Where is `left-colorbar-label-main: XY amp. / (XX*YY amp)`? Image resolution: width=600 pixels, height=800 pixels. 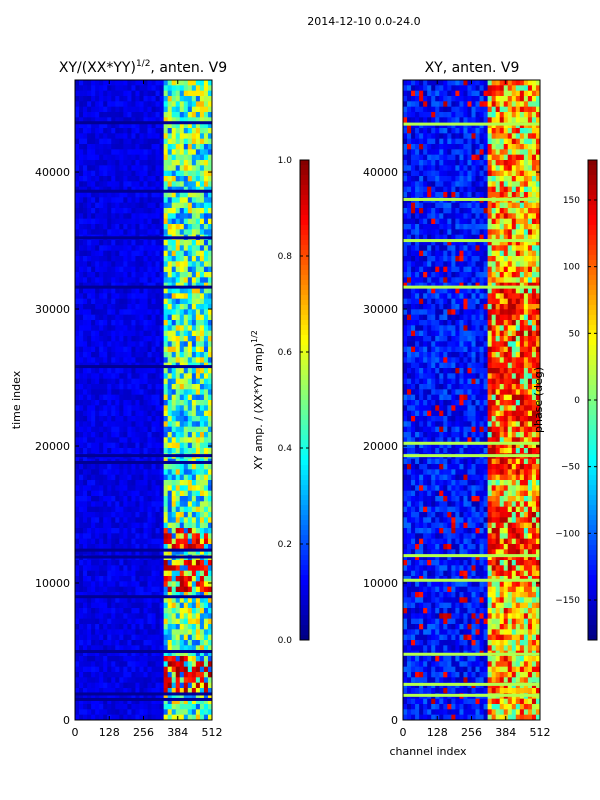 left-colorbar-label-main: XY amp. / (XX*YY amp) is located at coordinates (258, 406).